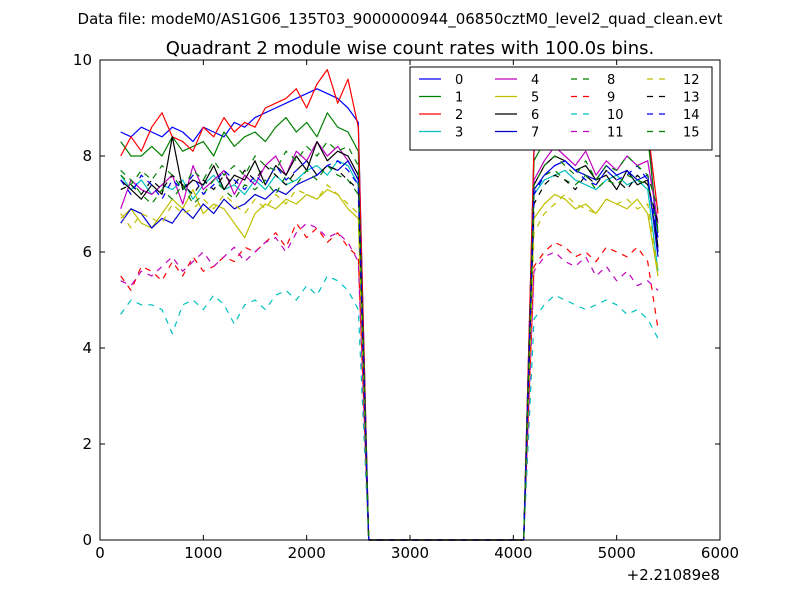 Image resolution: width=800 pixels, height=600 pixels. I want to click on legend-label-13: 13, so click(691, 98).